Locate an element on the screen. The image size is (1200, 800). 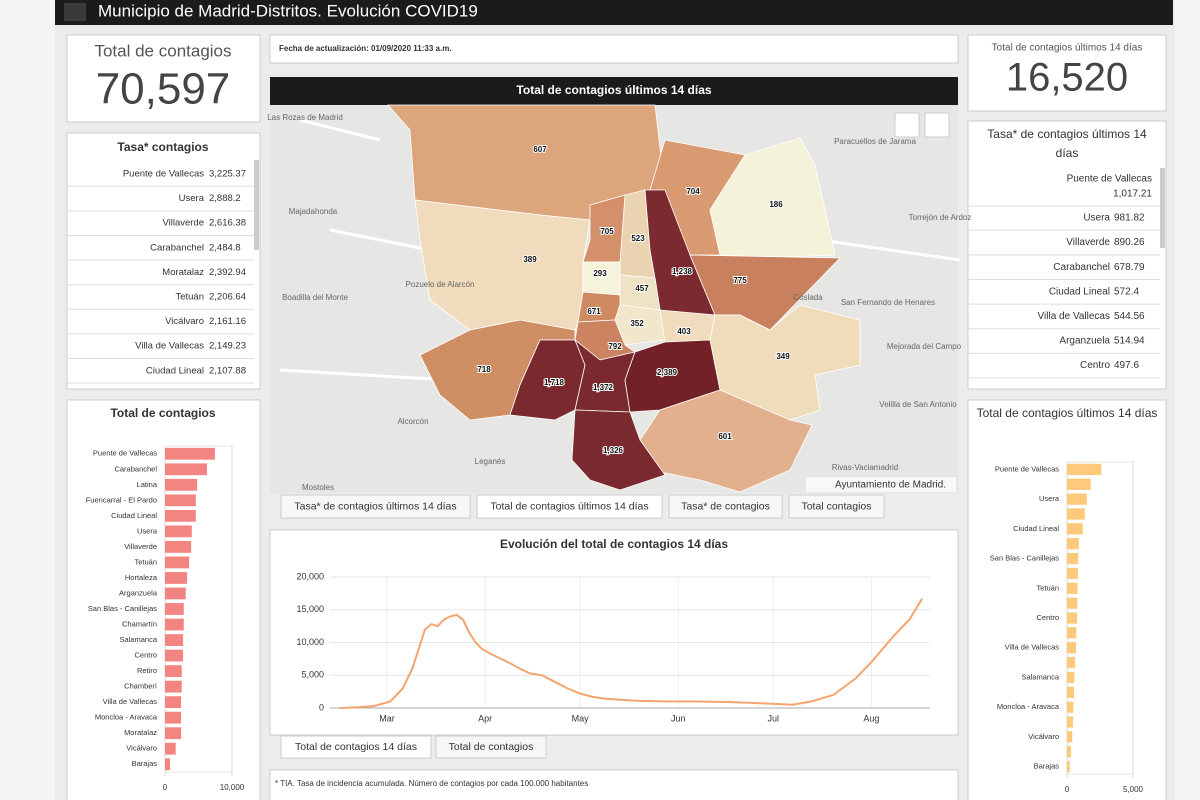
y-tick-label: Chamberí is located at coordinates (141, 686).